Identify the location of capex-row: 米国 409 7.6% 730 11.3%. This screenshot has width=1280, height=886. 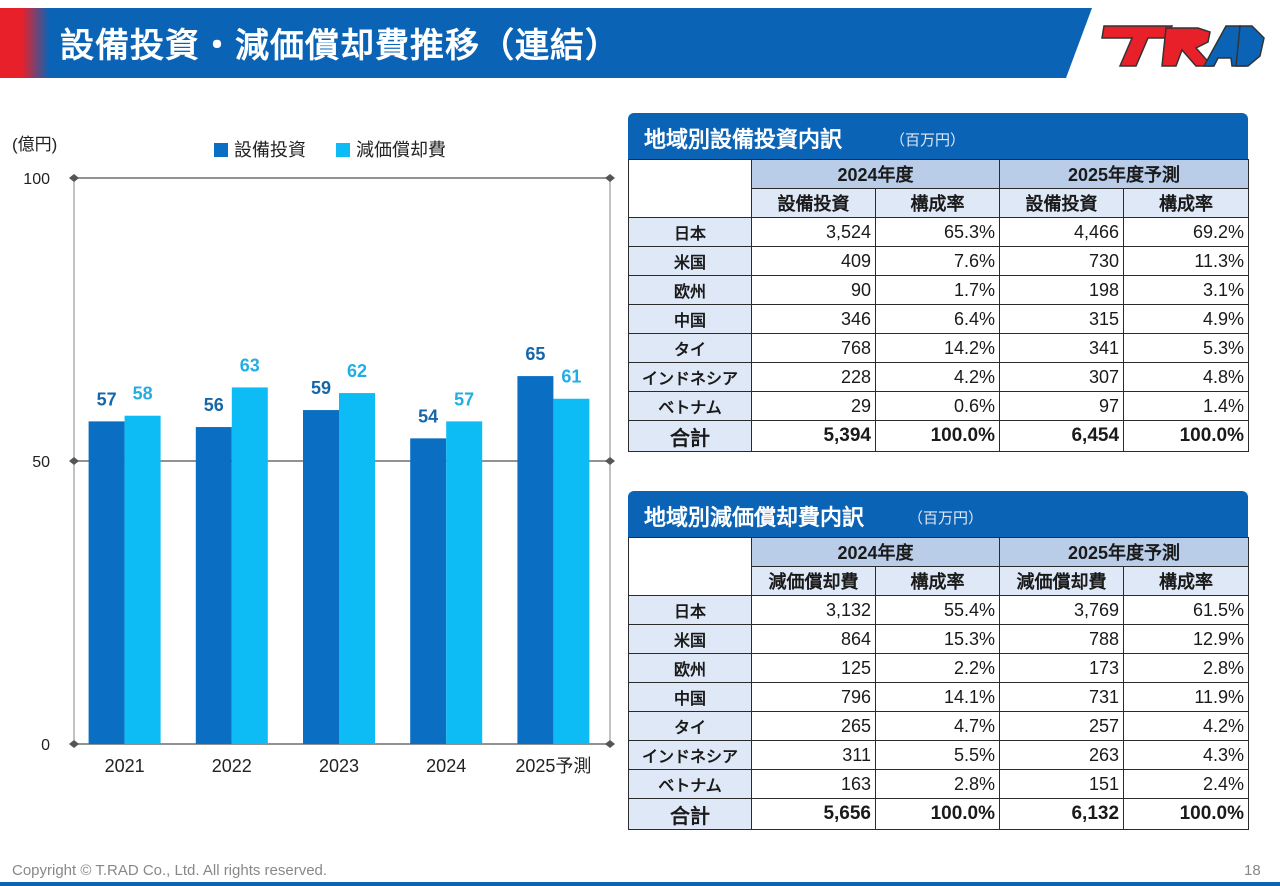
(939, 261).